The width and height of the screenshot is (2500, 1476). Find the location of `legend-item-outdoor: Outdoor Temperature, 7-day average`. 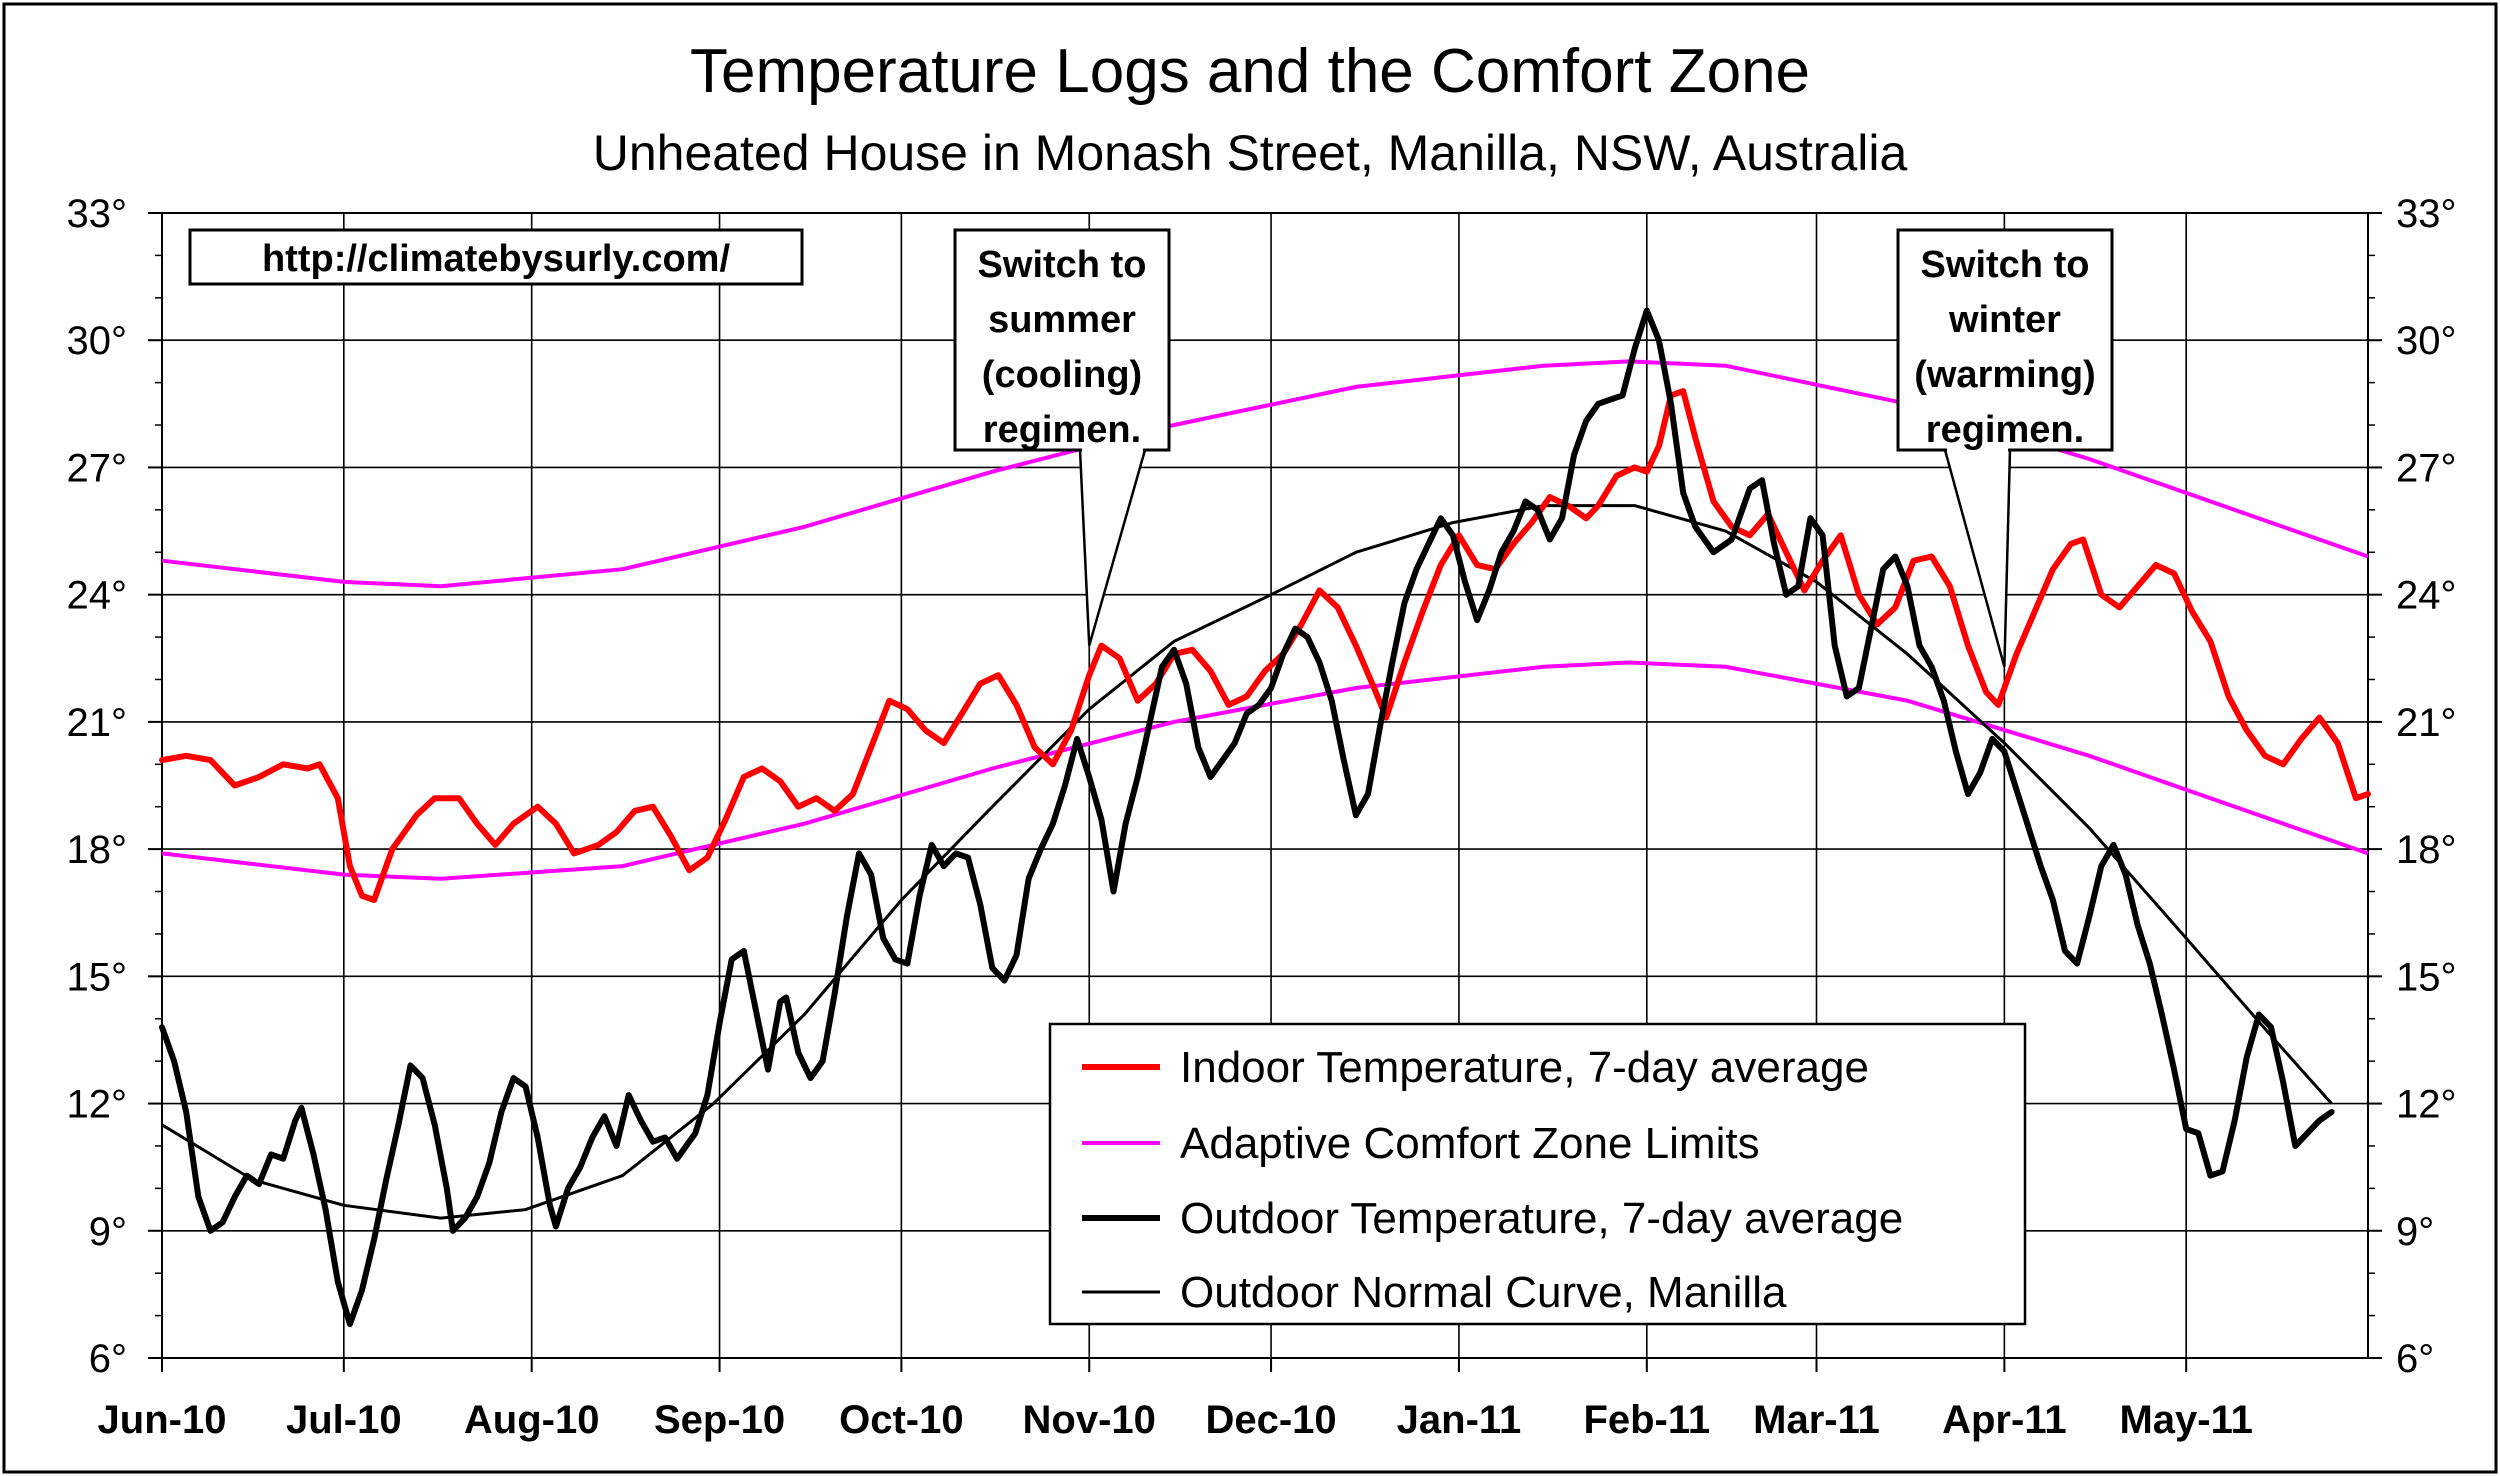

legend-item-outdoor: Outdoor Temperature, 7-day average is located at coordinates (1492, 1218).